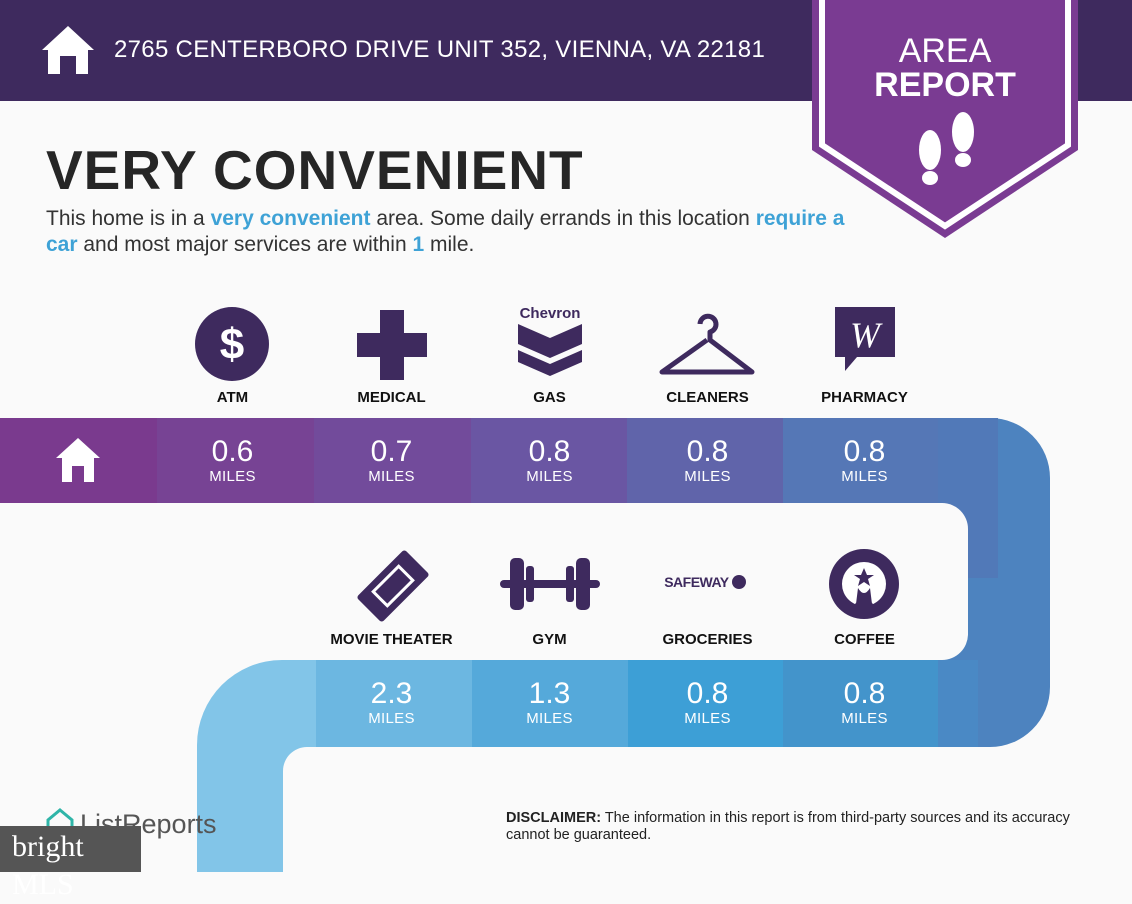  I want to click on category-cleaners: CLEANERS, so click(707, 397).